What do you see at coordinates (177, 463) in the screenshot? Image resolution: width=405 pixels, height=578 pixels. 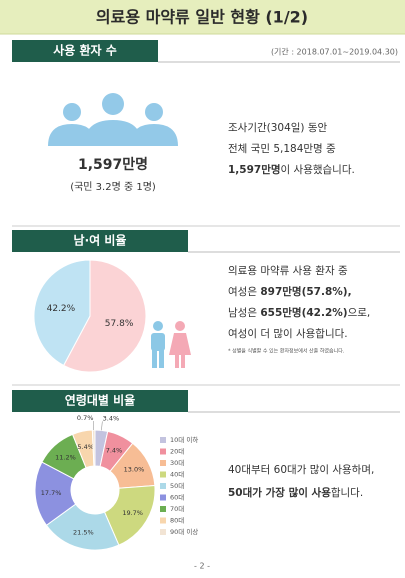 I see `legend-label: 30대` at bounding box center [177, 463].